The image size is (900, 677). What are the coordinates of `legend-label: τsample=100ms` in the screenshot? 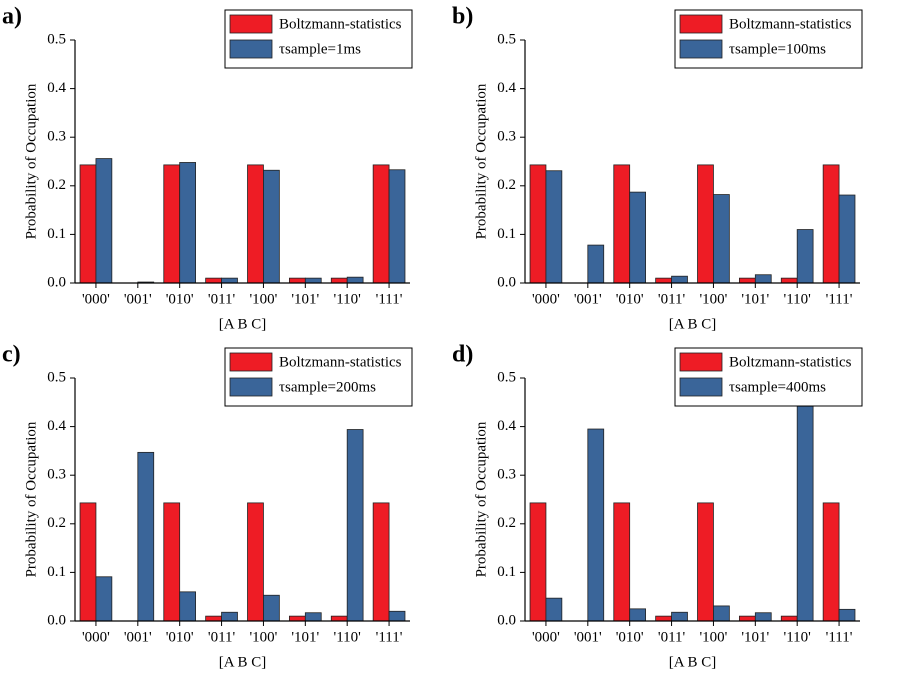 It's located at (777, 49).